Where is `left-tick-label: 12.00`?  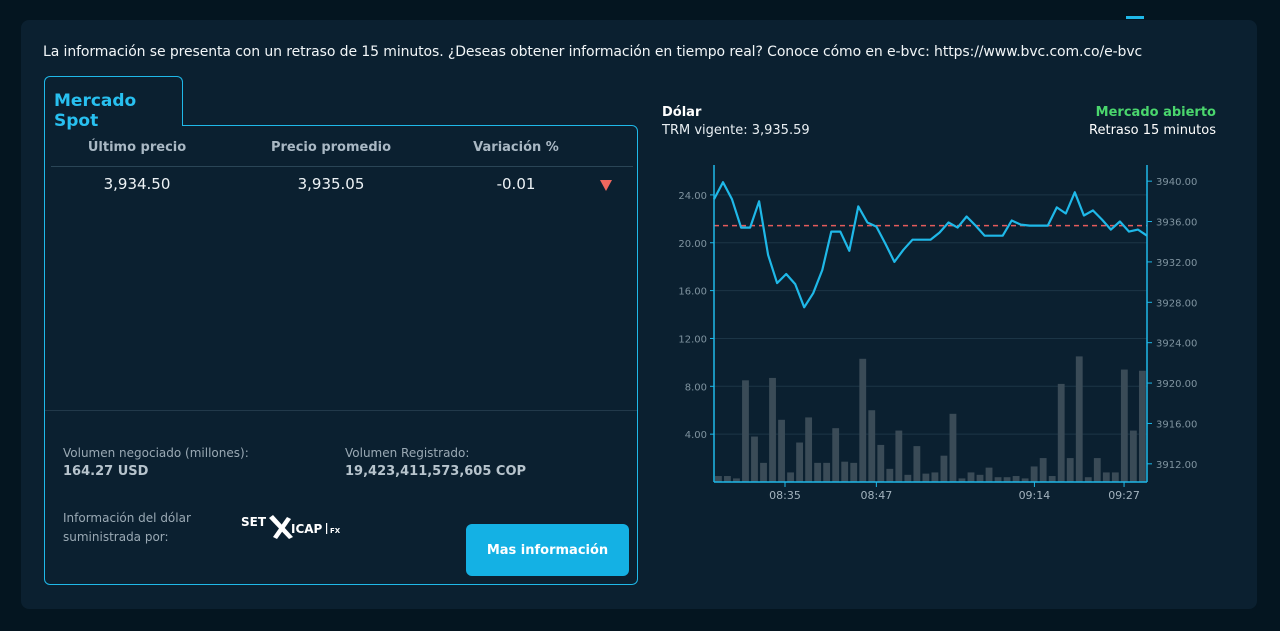 left-tick-label: 12.00 is located at coordinates (692, 339).